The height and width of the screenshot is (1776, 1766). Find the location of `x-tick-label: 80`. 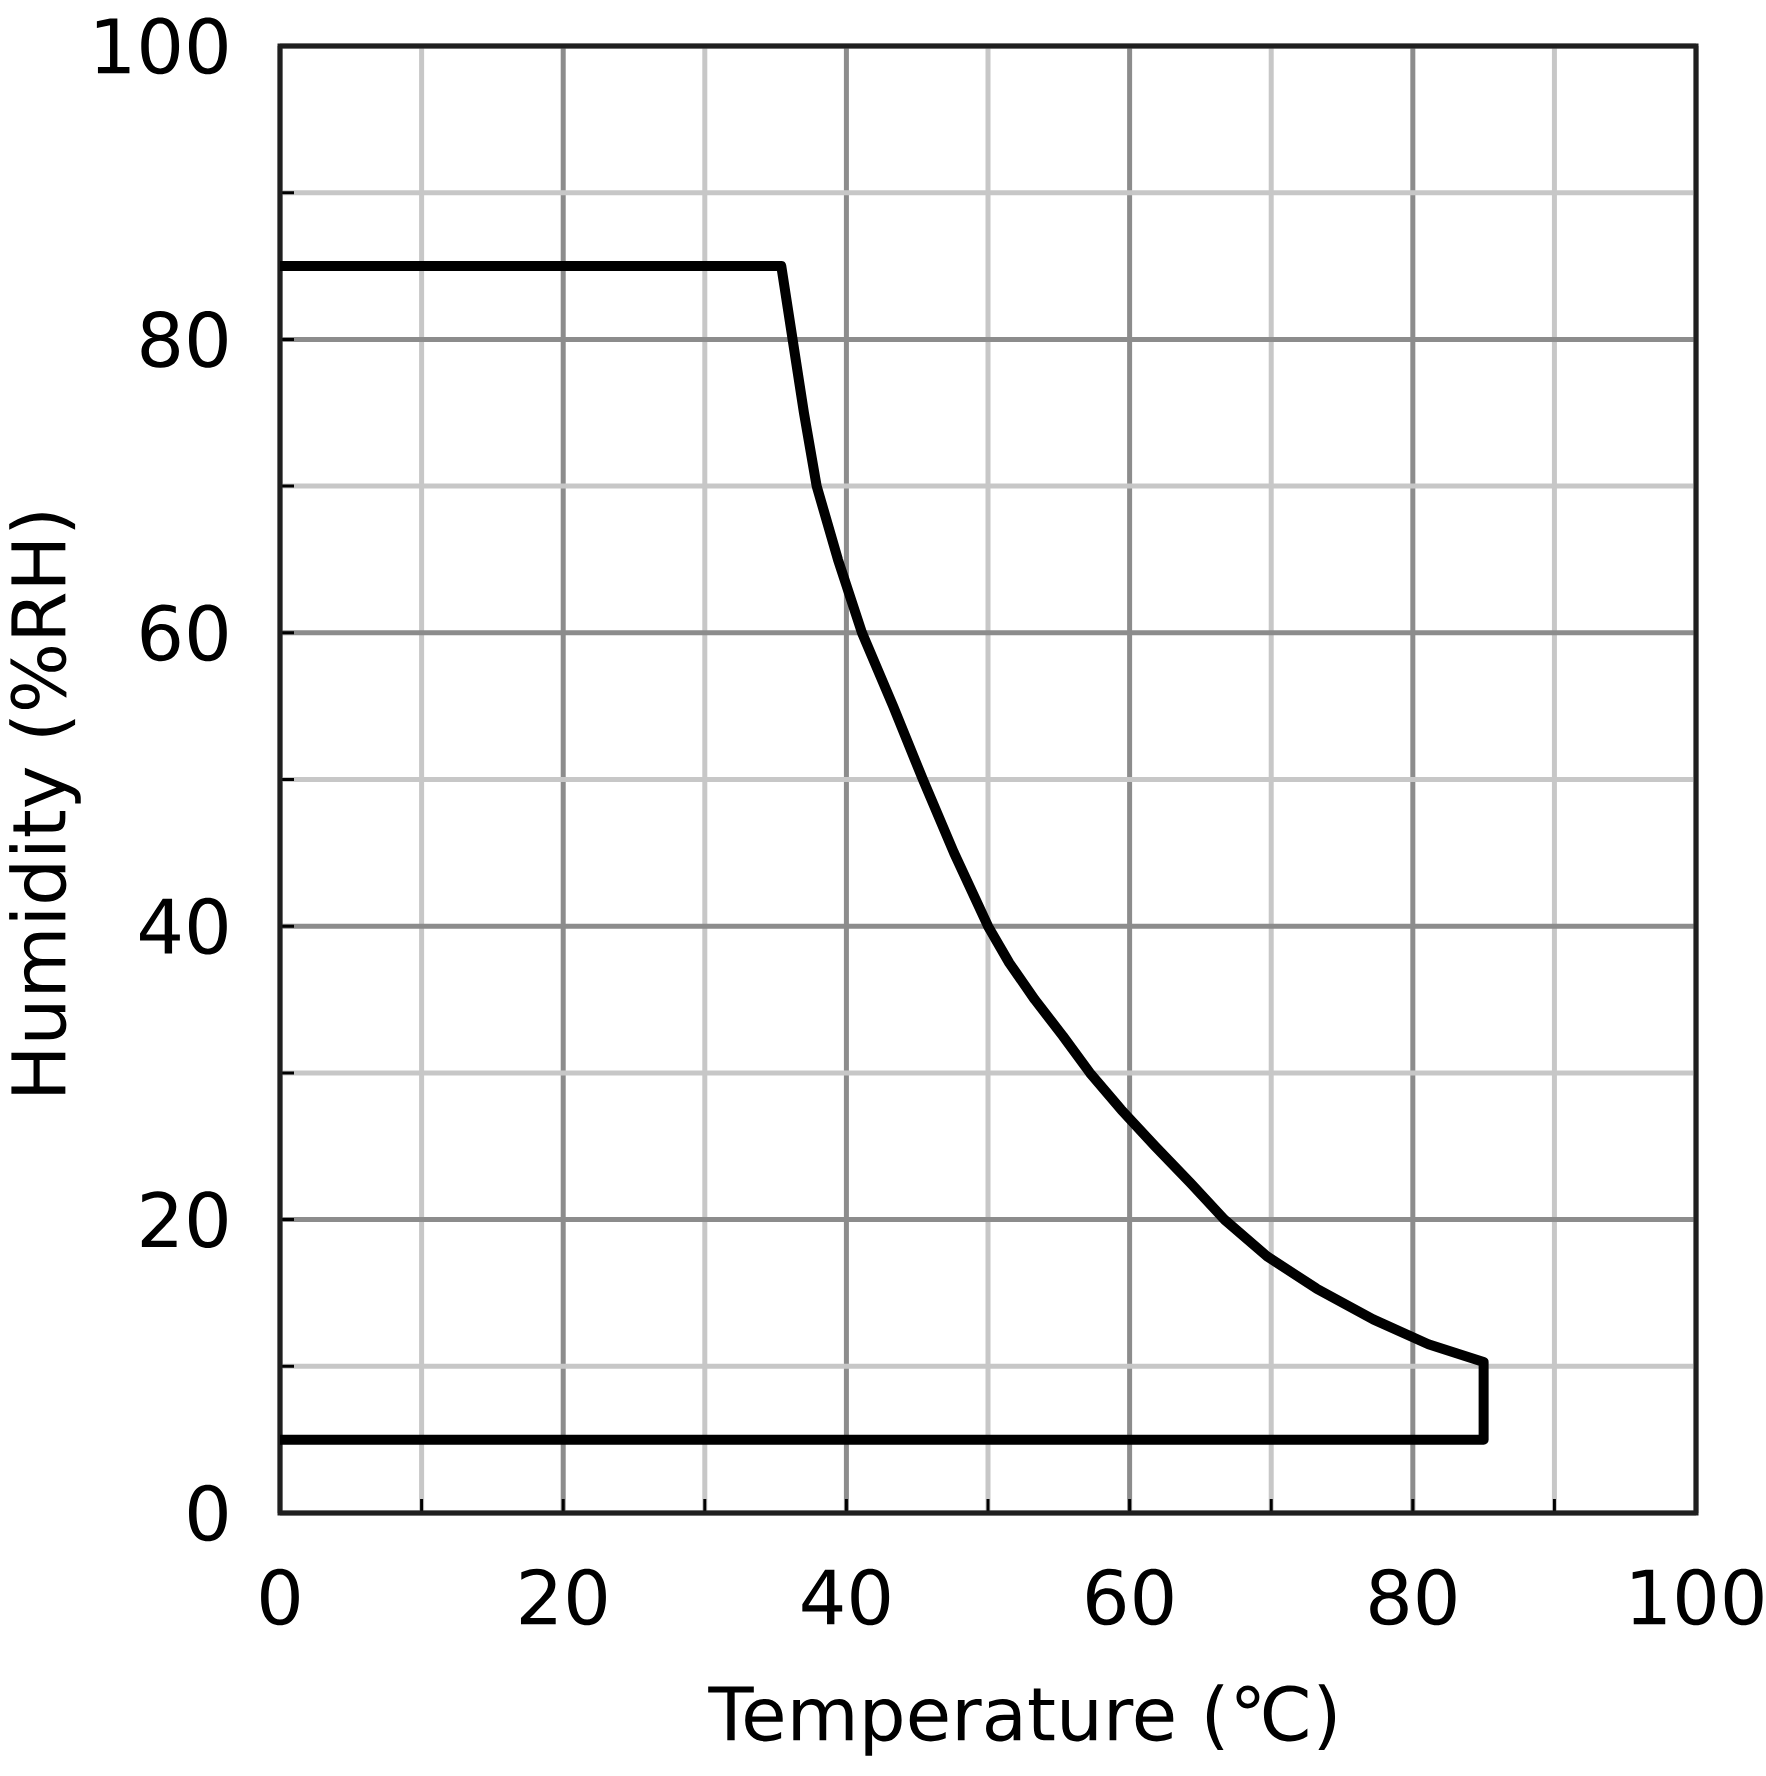

x-tick-label: 80 is located at coordinates (1413, 1597).